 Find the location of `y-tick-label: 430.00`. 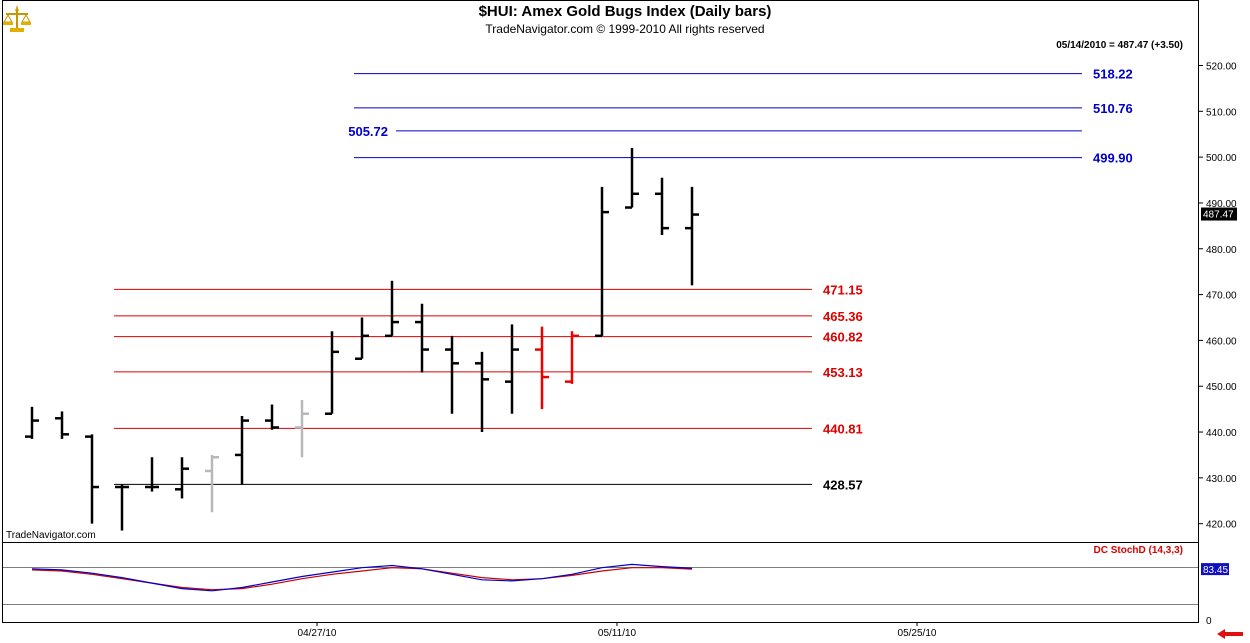

y-tick-label: 430.00 is located at coordinates (1221, 479).